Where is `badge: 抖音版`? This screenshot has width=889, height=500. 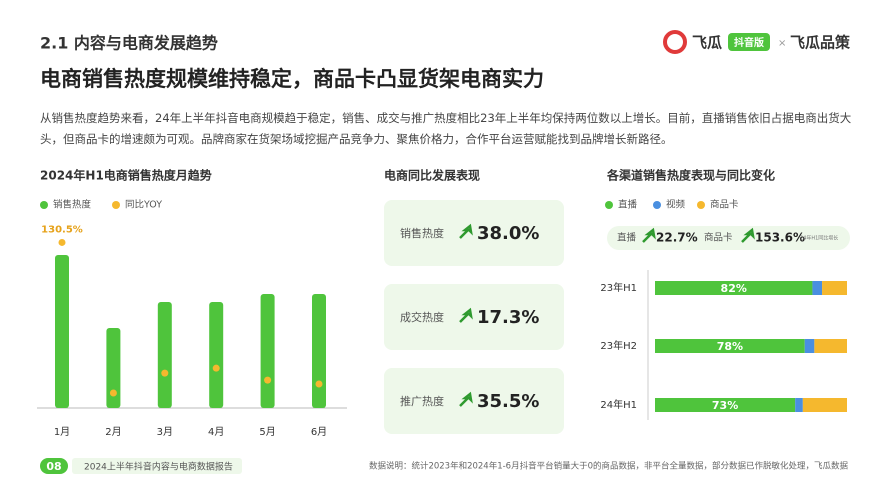
badge: 抖音版 is located at coordinates (749, 42).